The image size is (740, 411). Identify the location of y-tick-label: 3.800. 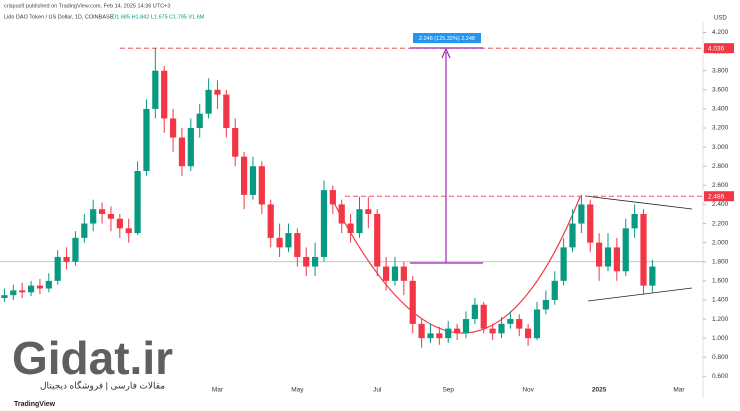
(720, 70).